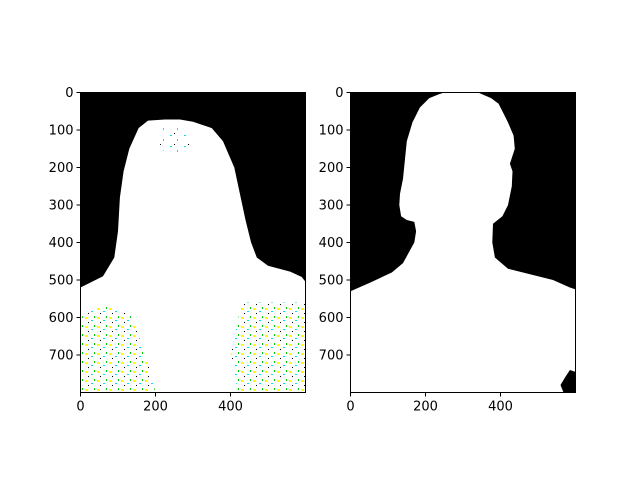  I want to click on left-y-tick-label: 400, so click(61, 243).